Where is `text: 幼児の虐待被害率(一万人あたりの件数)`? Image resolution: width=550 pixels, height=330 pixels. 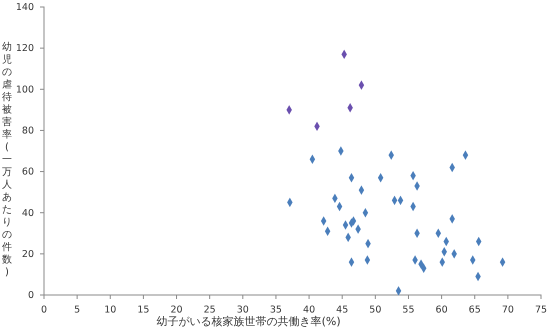 text: 幼児の虐待被害率(一万人あたりの件数) is located at coordinates (7, 160).